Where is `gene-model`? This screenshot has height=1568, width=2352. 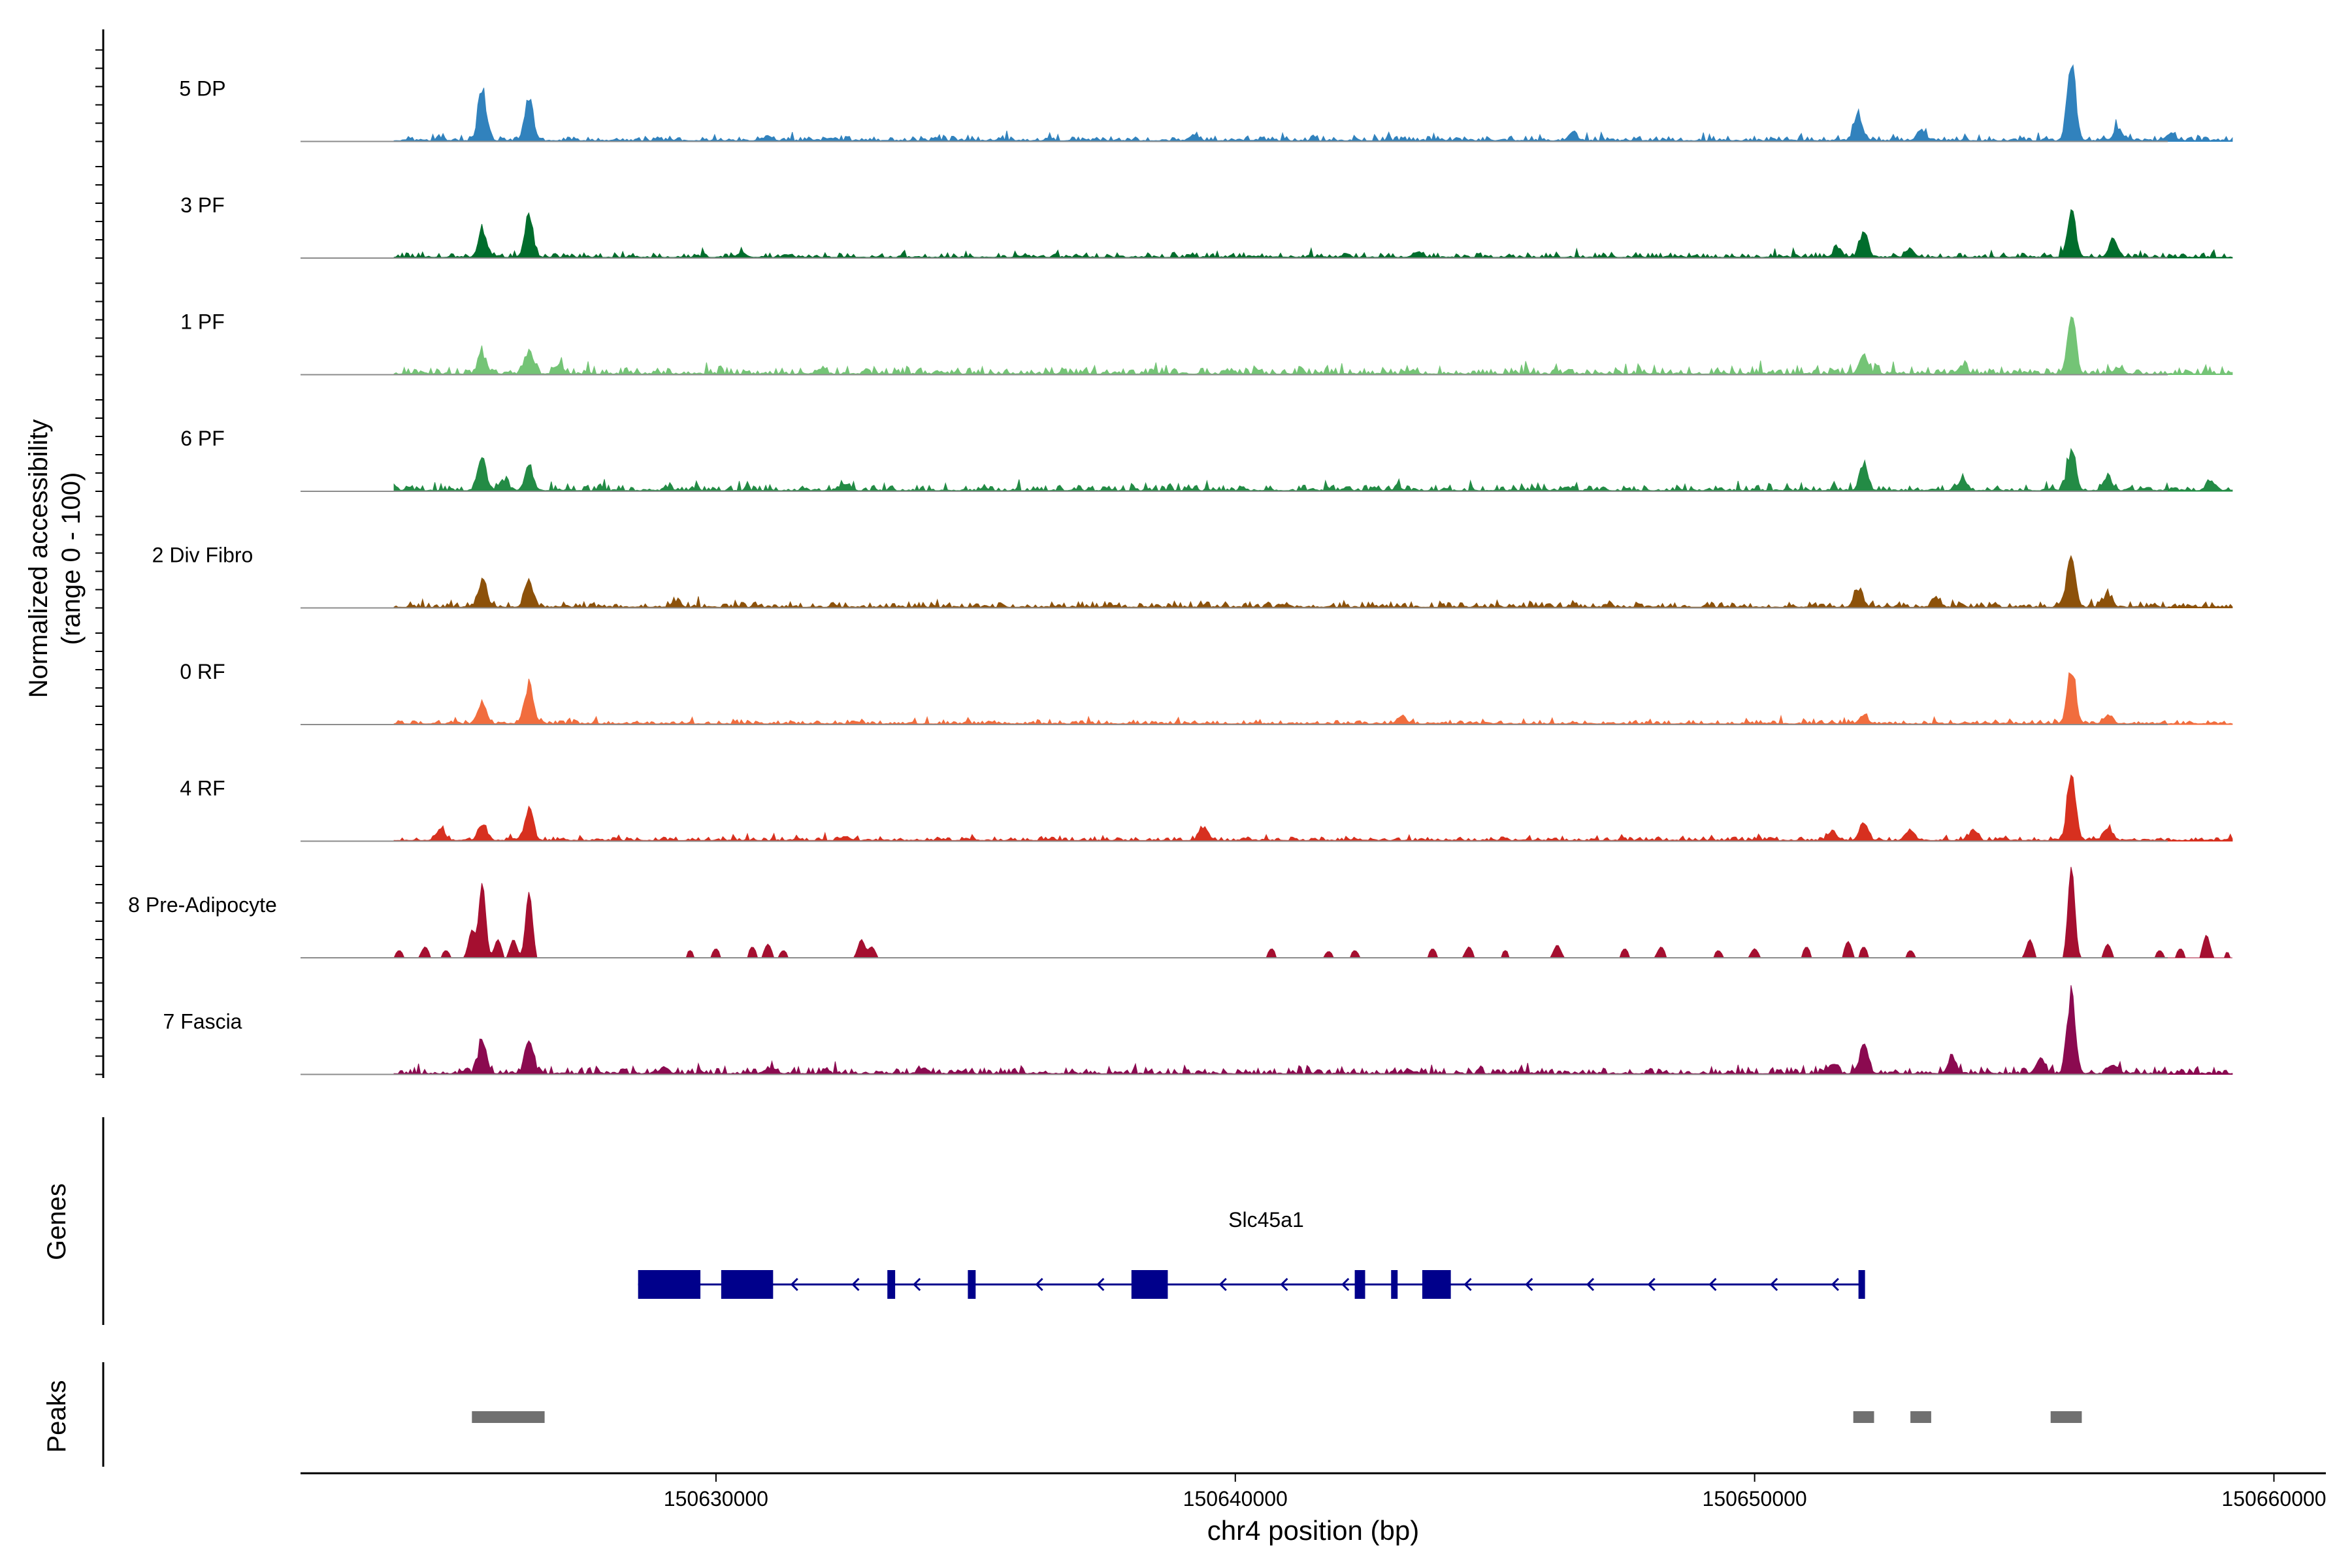
gene-model is located at coordinates (1251, 1284).